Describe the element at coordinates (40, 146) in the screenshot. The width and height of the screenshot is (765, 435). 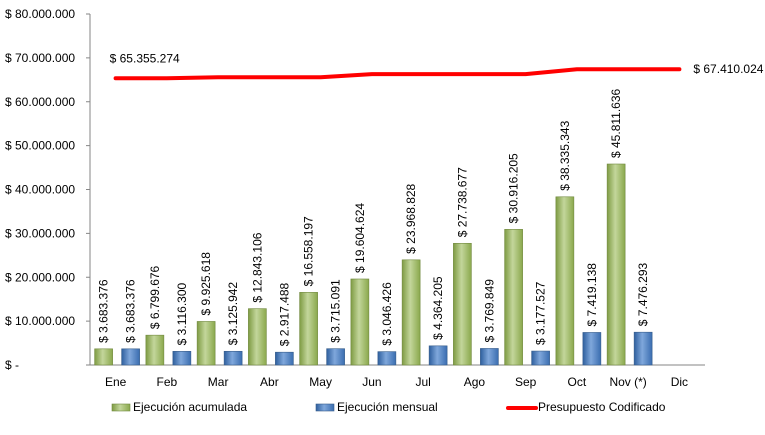
I see `y-tick-label: $ 50.000.000` at that location.